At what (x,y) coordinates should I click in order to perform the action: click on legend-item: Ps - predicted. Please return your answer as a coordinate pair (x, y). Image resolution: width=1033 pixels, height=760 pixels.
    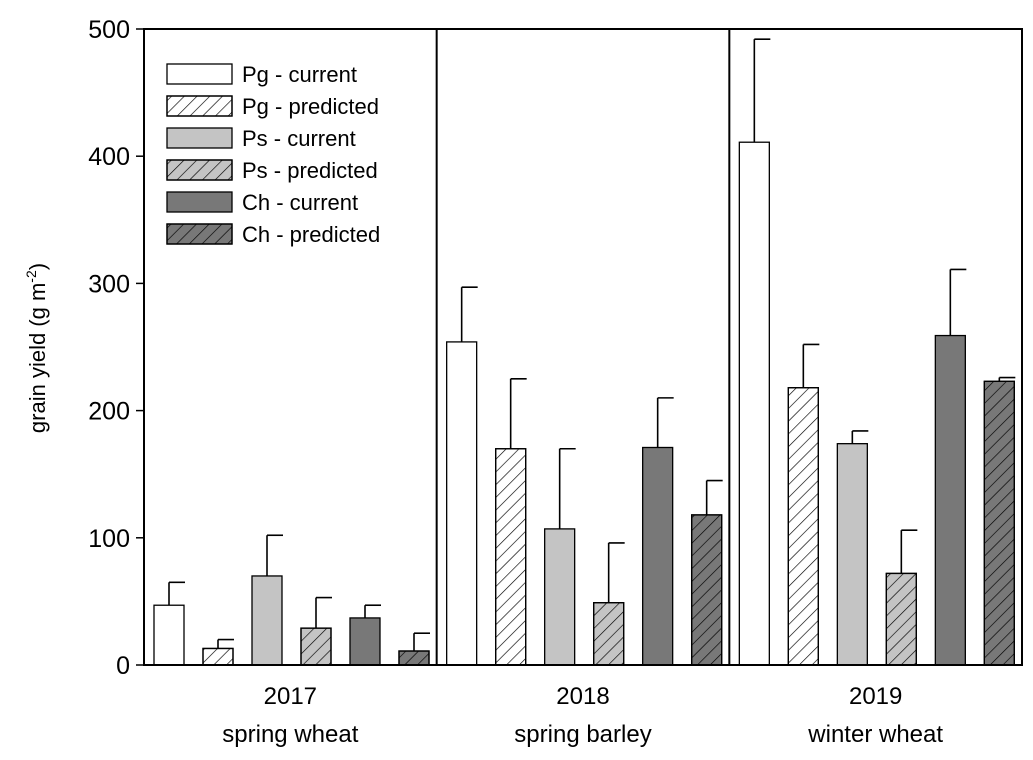
    Looking at the image, I should click on (272, 170).